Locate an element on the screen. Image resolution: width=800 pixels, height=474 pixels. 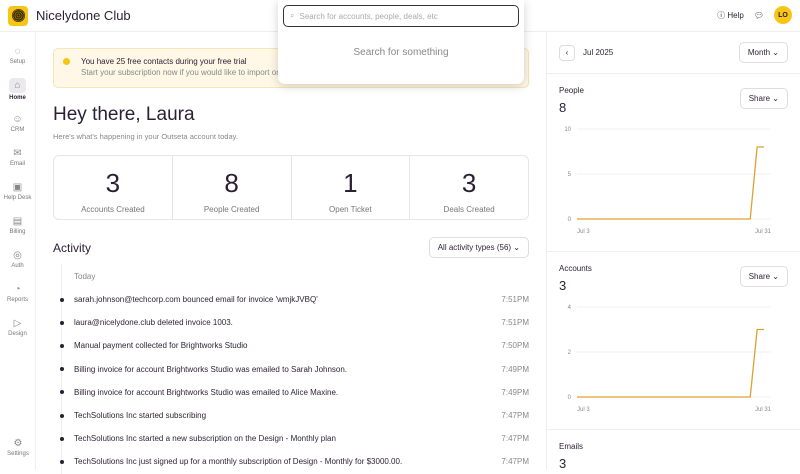
emails-label: Emails is located at coordinates (571, 446).